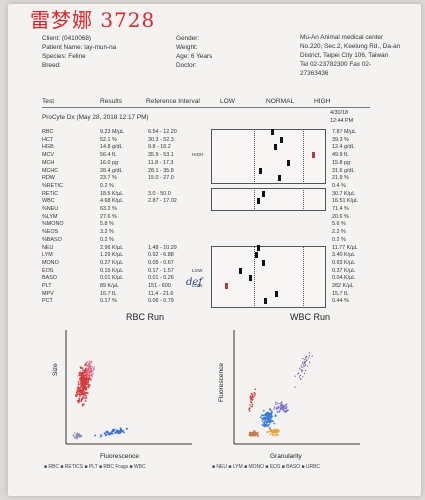 This screenshot has width=425, height=500. Describe the element at coordinates (350, 46) in the screenshot. I see `clinic-address-1: No.220, Sec.2, Keelung Rd., Da-an` at that location.